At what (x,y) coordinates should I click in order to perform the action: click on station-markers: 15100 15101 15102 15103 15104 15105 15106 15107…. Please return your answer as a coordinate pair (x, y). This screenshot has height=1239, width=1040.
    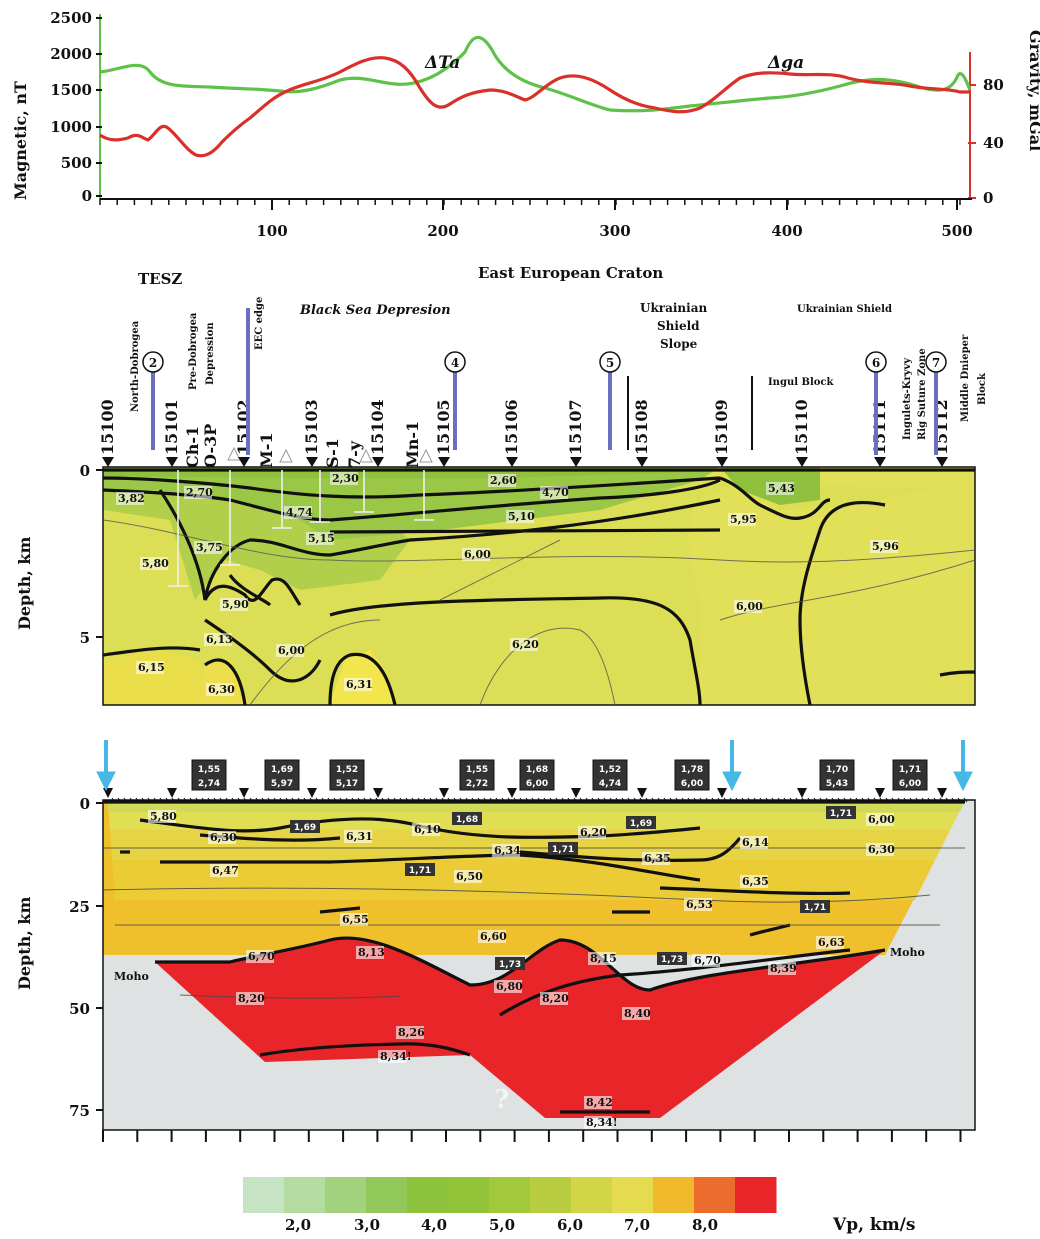
    Looking at the image, I should click on (524, 388).